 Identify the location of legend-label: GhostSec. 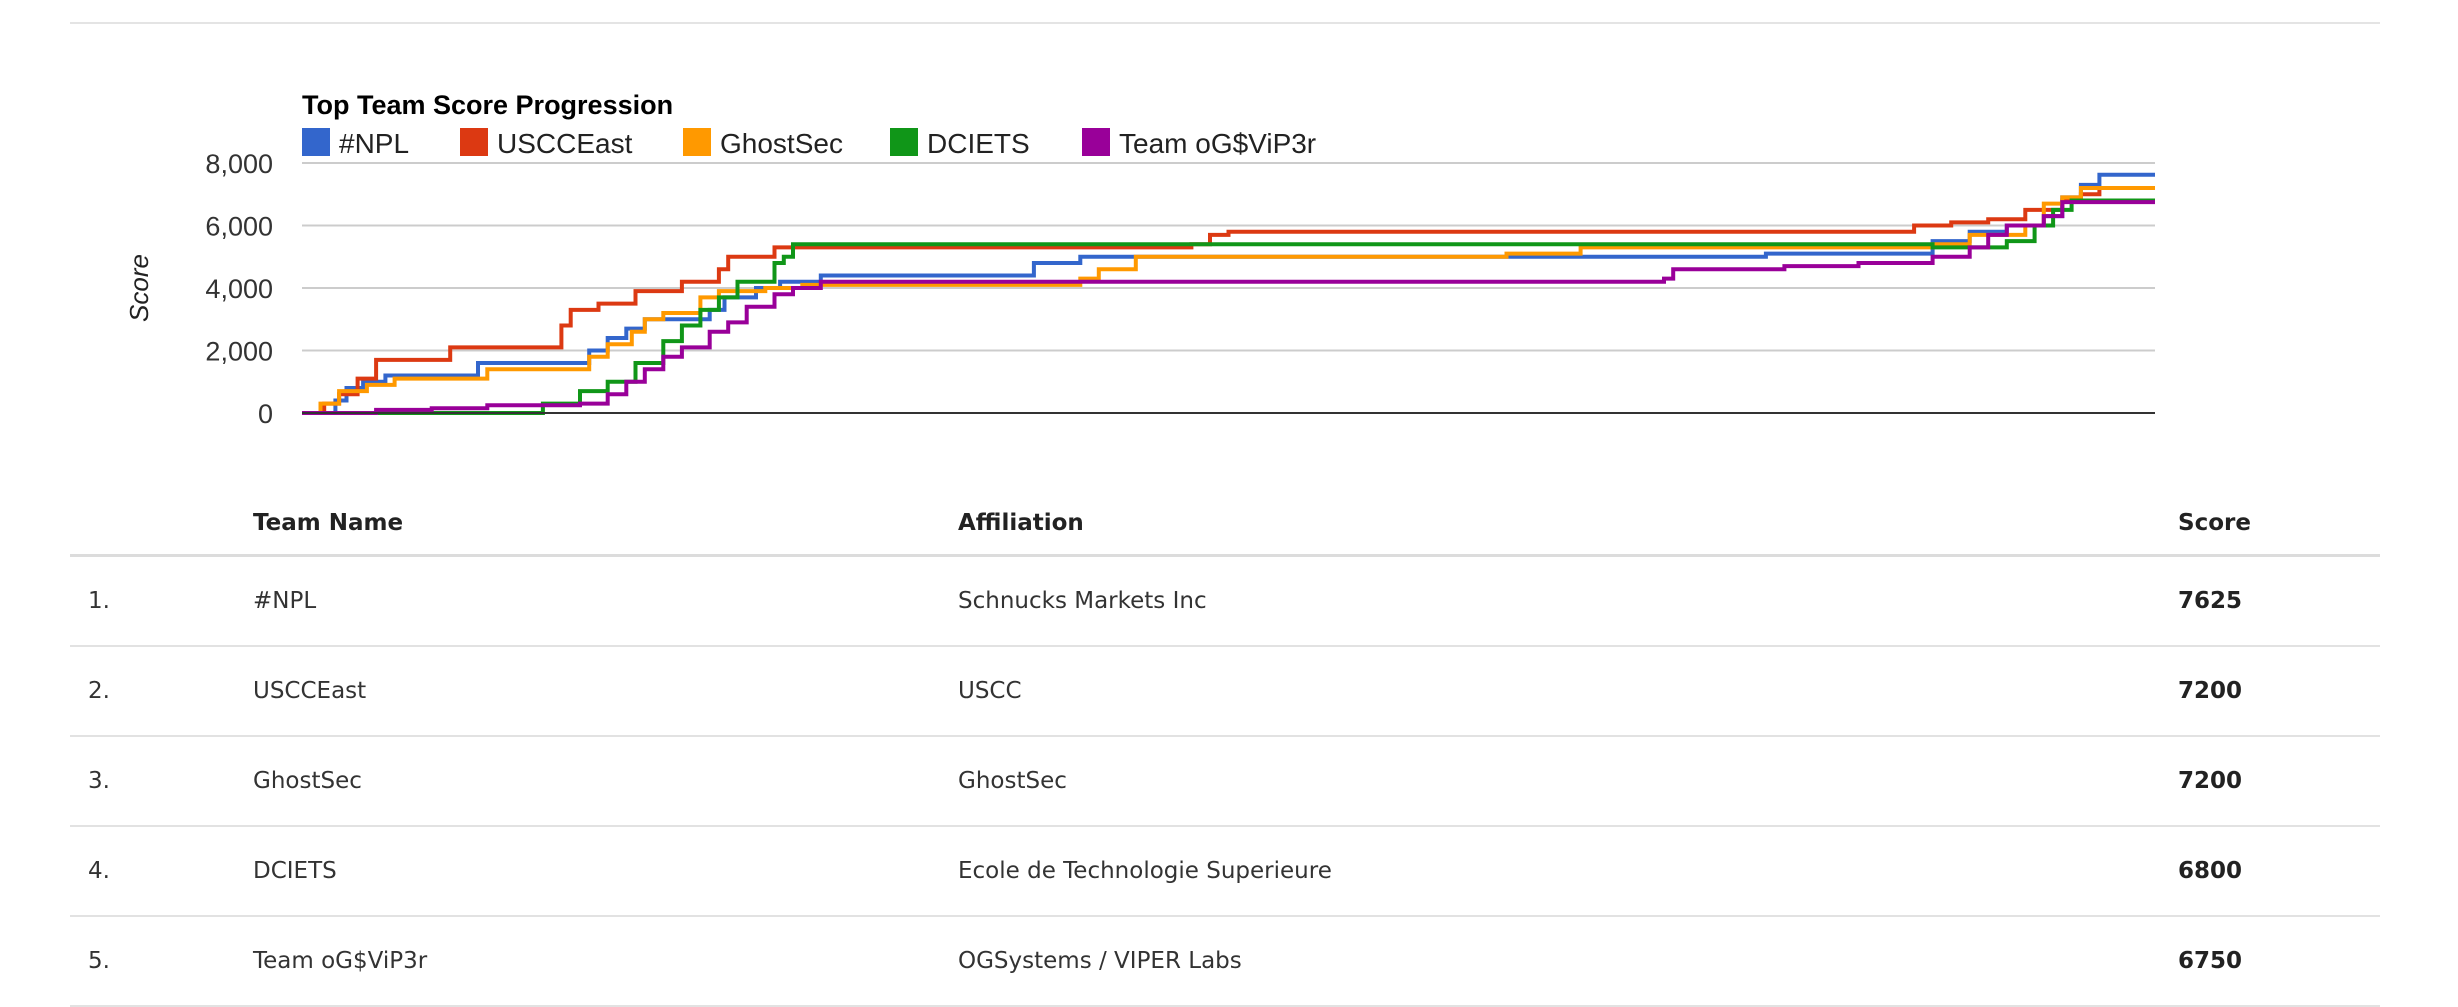
(781, 143).